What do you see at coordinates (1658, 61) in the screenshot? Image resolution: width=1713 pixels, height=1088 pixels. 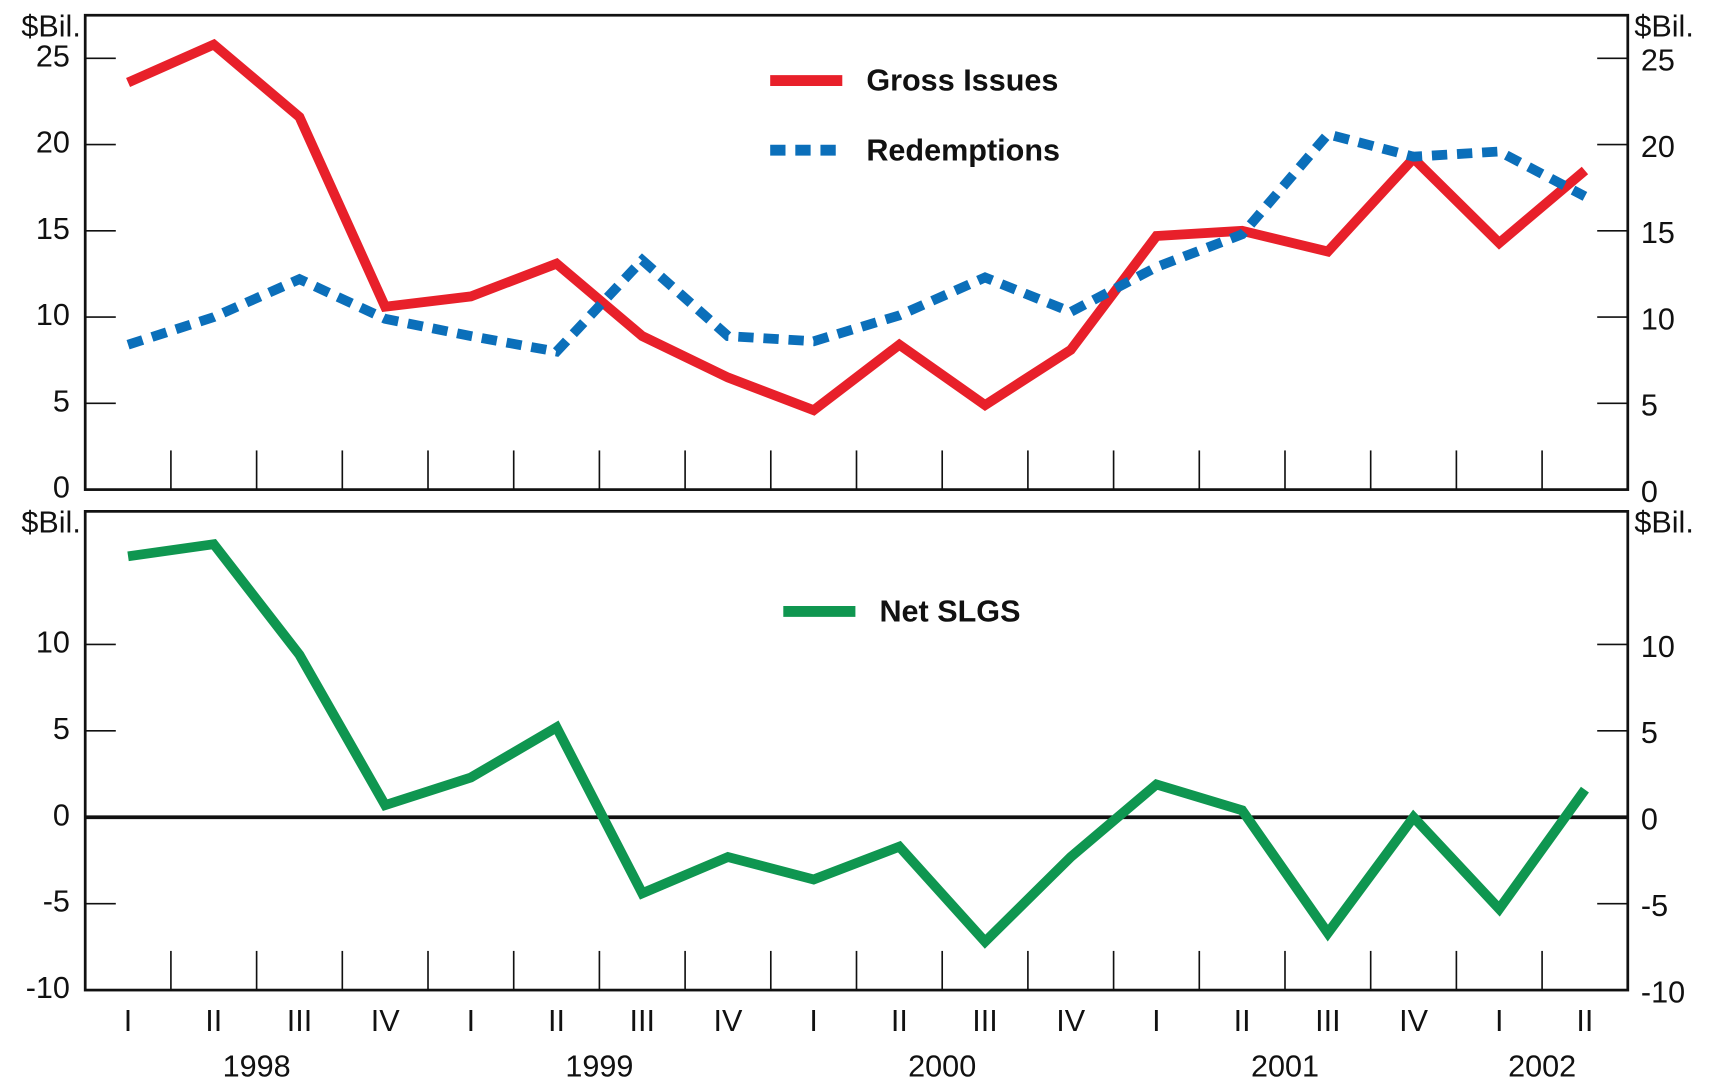 I see `y-tick-label-right: 25` at bounding box center [1658, 61].